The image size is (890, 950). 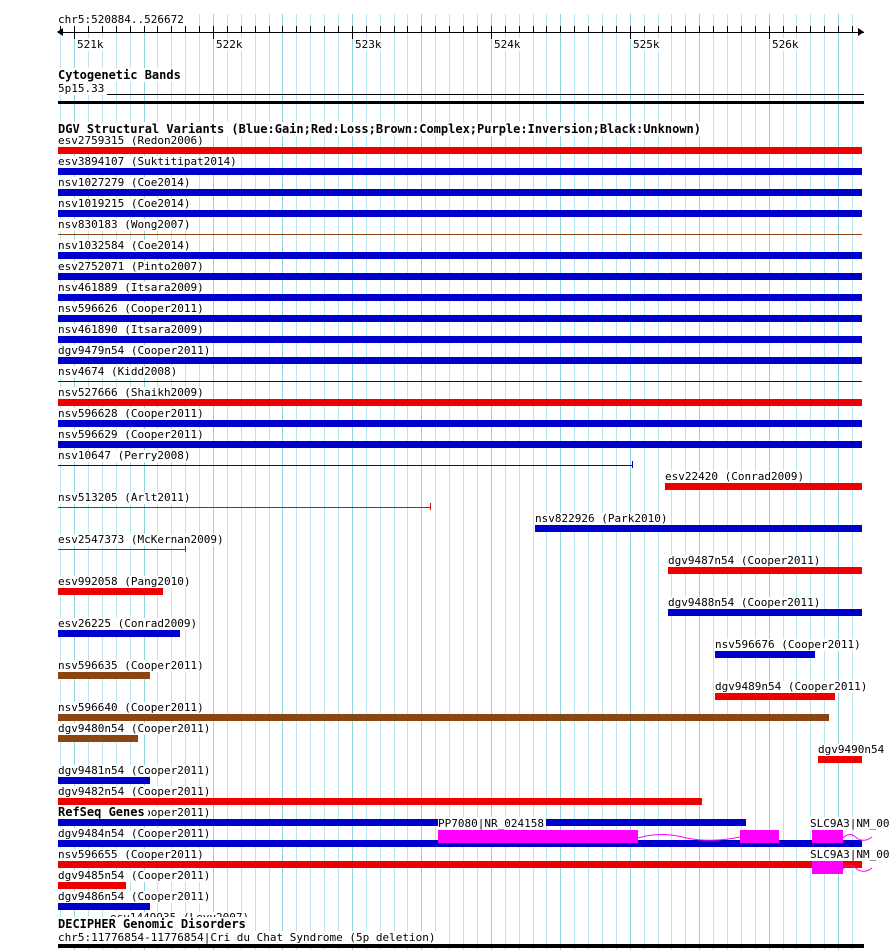 I want to click on variant-label: dgv9488n54 (Cooper2011), so click(x=745, y=602).